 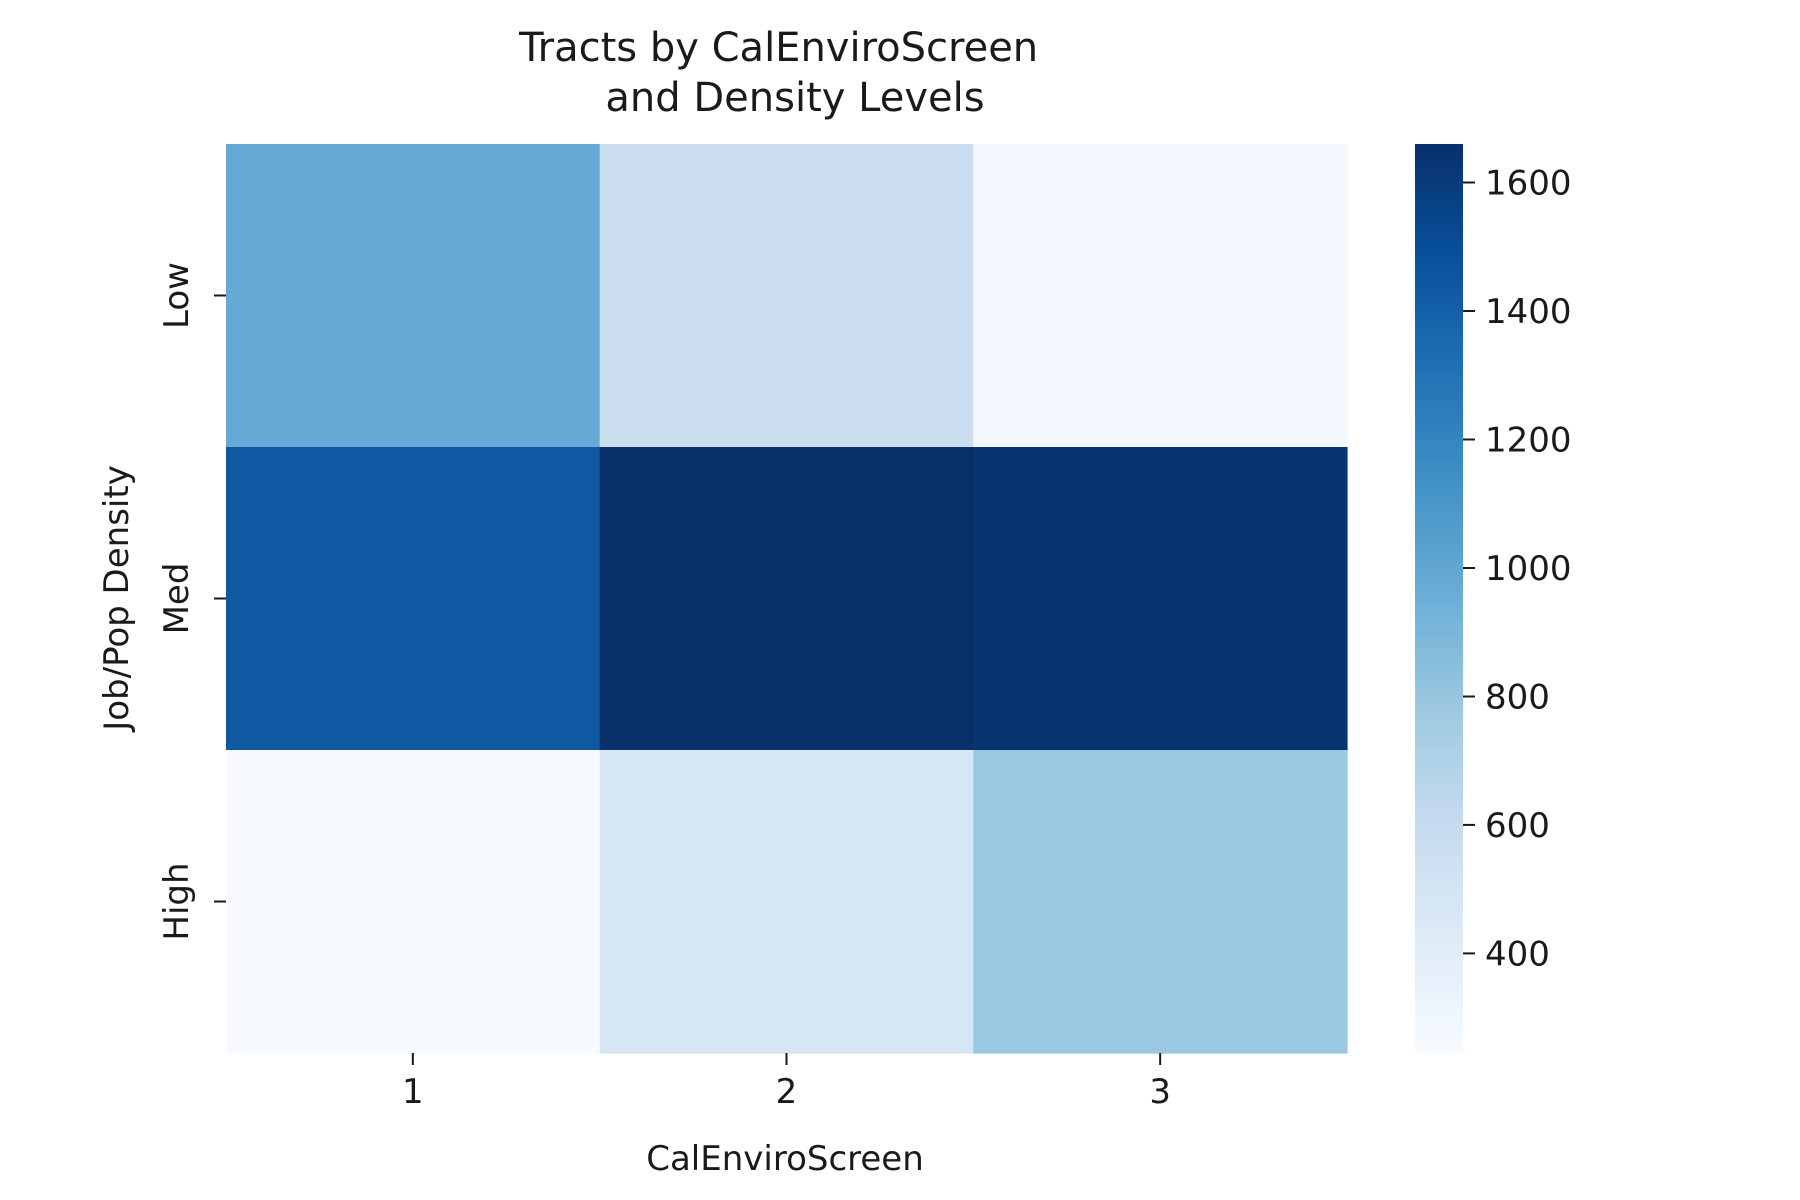 What do you see at coordinates (1528, 569) in the screenshot?
I see `colorbar-tick-label: 1000` at bounding box center [1528, 569].